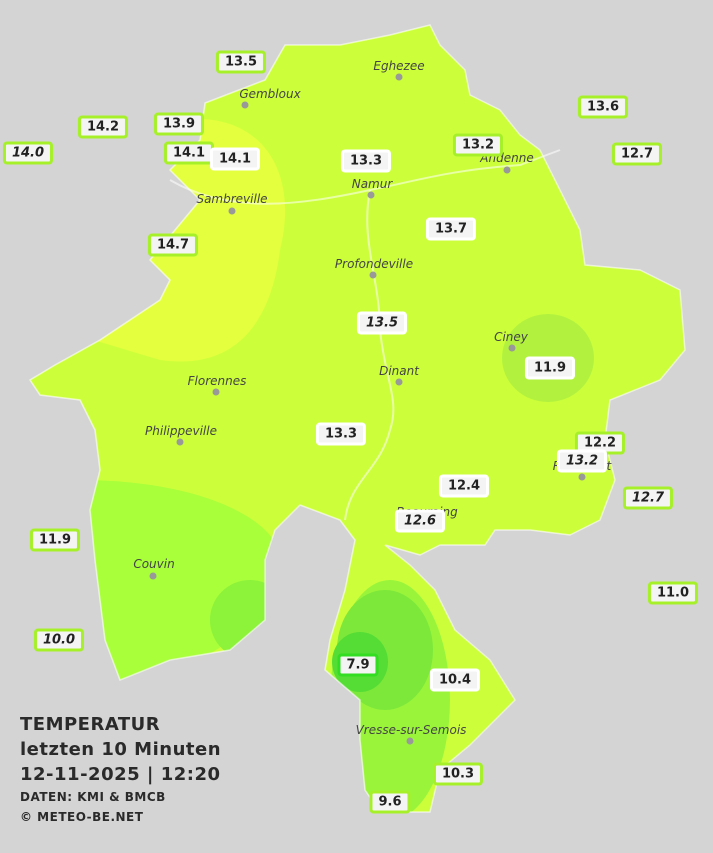  What do you see at coordinates (455, 680) in the screenshot?
I see `station-value: 10.4` at bounding box center [455, 680].